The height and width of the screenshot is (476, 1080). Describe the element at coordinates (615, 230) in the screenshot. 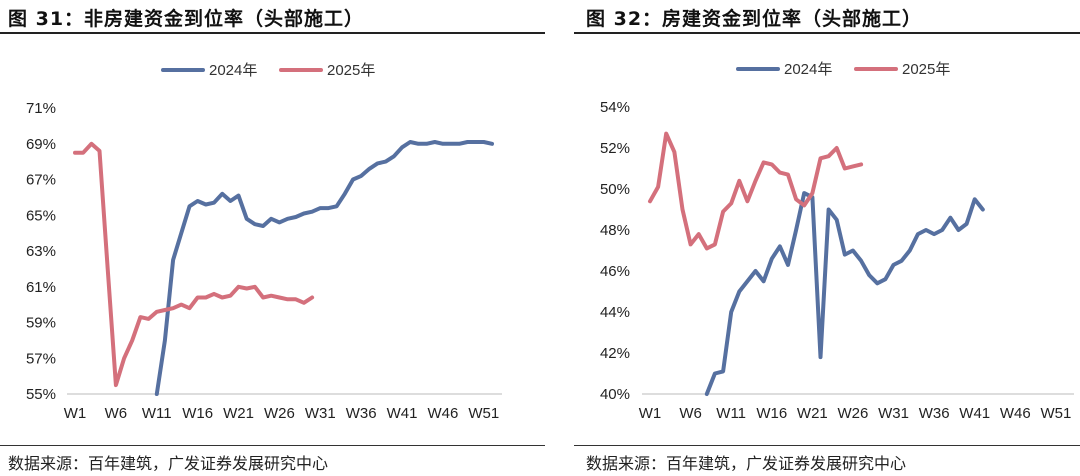

I see `y-tick-label: 48%` at that location.